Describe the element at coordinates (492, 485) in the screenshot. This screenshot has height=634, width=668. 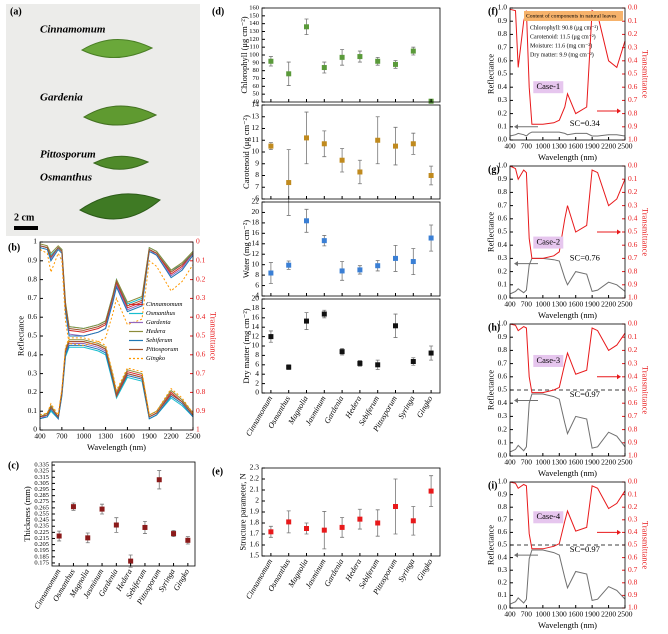
I see `panel-label: (i)` at that location.